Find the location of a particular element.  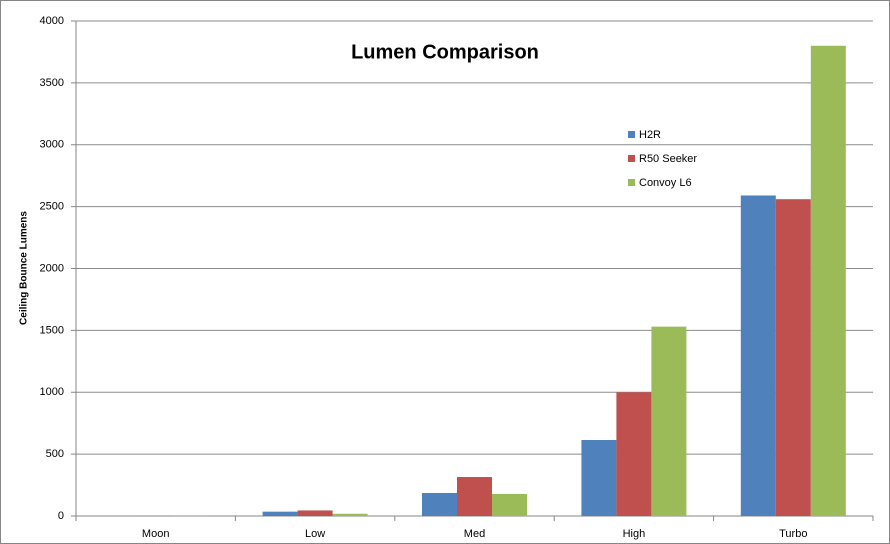

chart-title: Lumen Comparison is located at coordinates (445, 52).